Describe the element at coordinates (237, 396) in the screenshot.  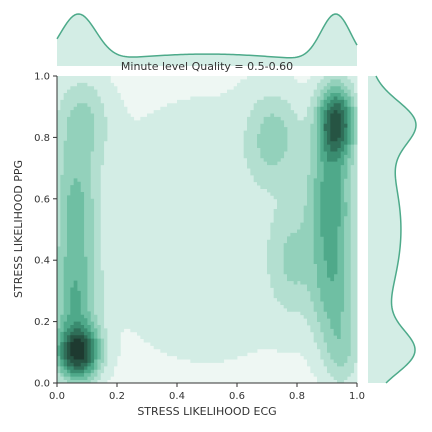
I see `x-tick-label: 0.6` at that location.